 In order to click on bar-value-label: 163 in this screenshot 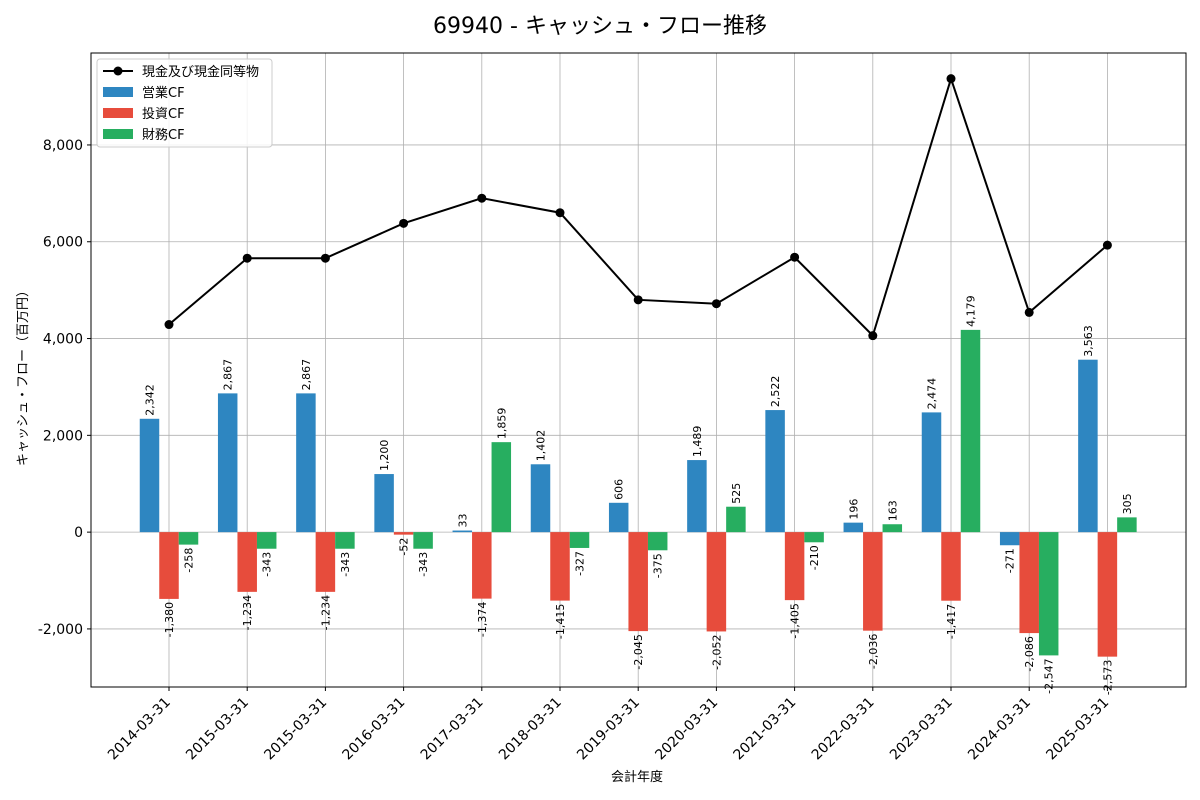, I will do `click(892, 510)`.